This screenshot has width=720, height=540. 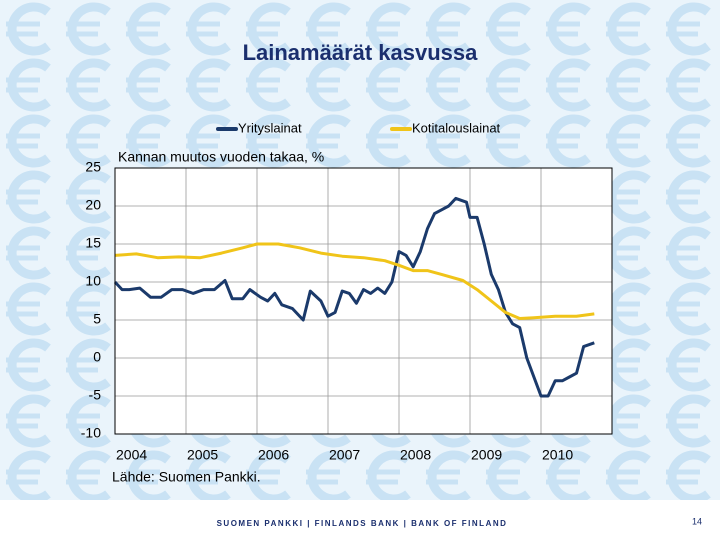 What do you see at coordinates (273, 455) in the screenshot?
I see `x-tick-label: 2006` at bounding box center [273, 455].